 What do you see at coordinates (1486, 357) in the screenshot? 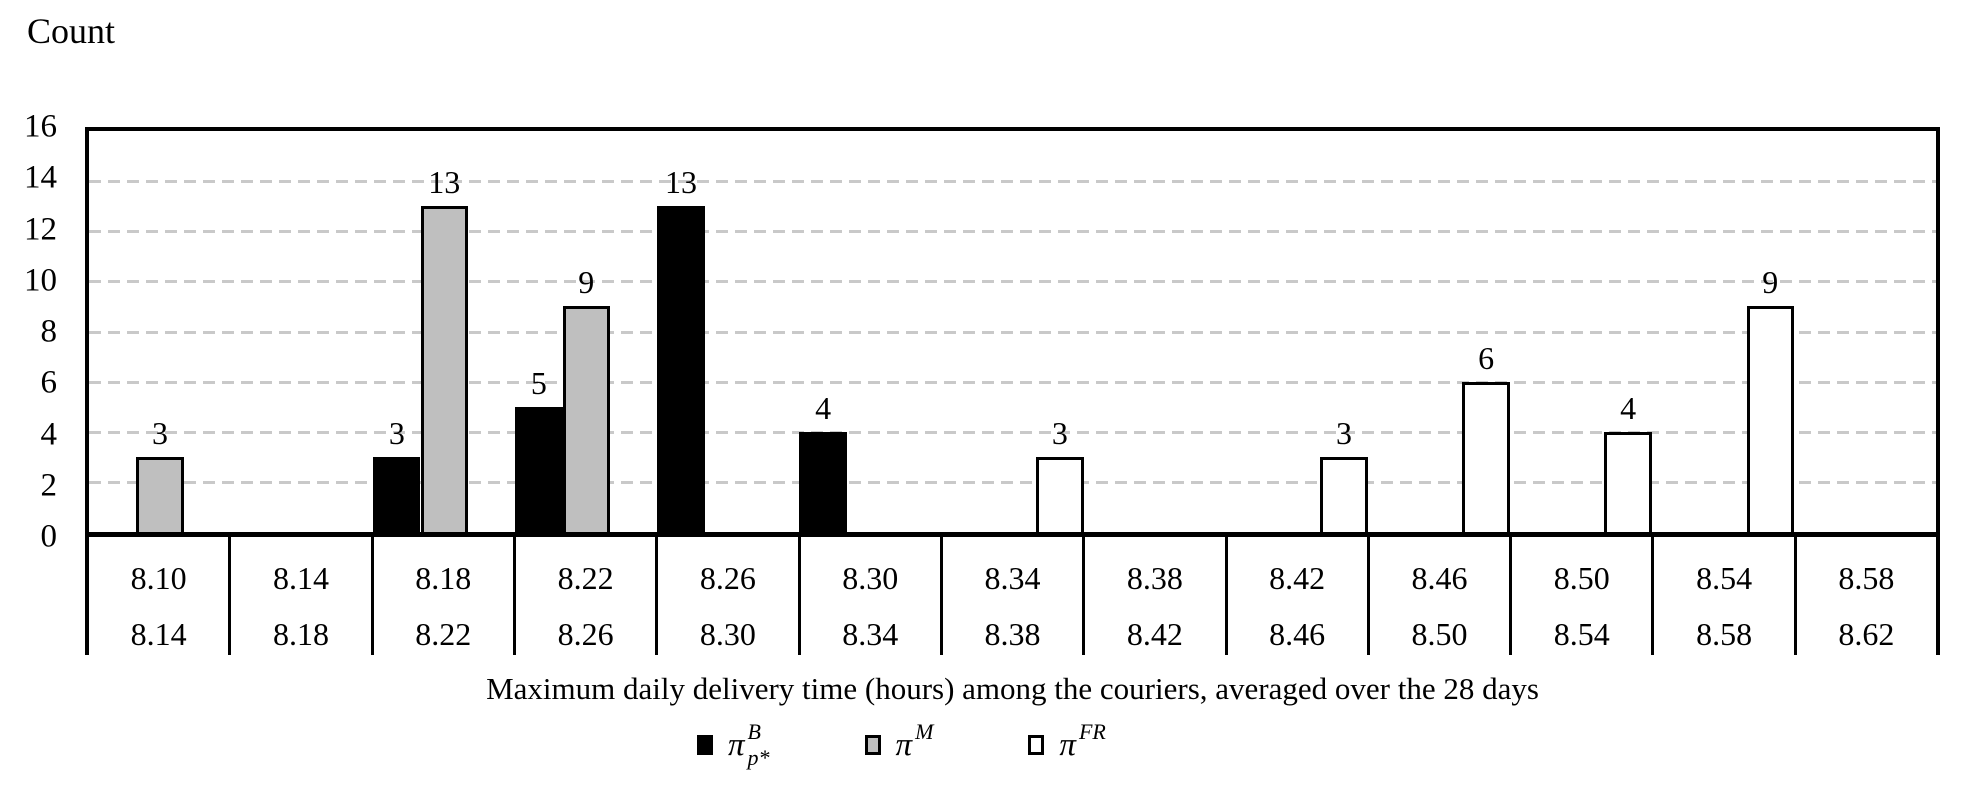
I see `bar-value-label: 6` at bounding box center [1486, 357].